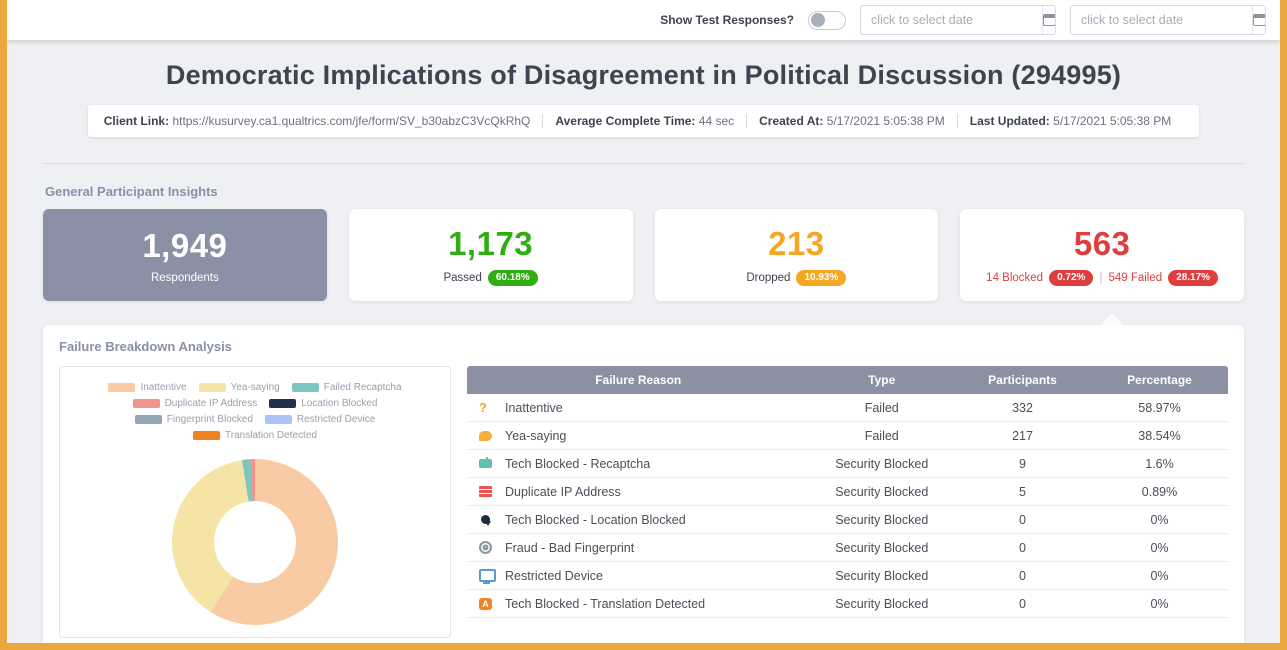 Image resolution: width=1287 pixels, height=650 pixels. Describe the element at coordinates (346, 387) in the screenshot. I see `legend-item: Failed Recaptcha` at that location.